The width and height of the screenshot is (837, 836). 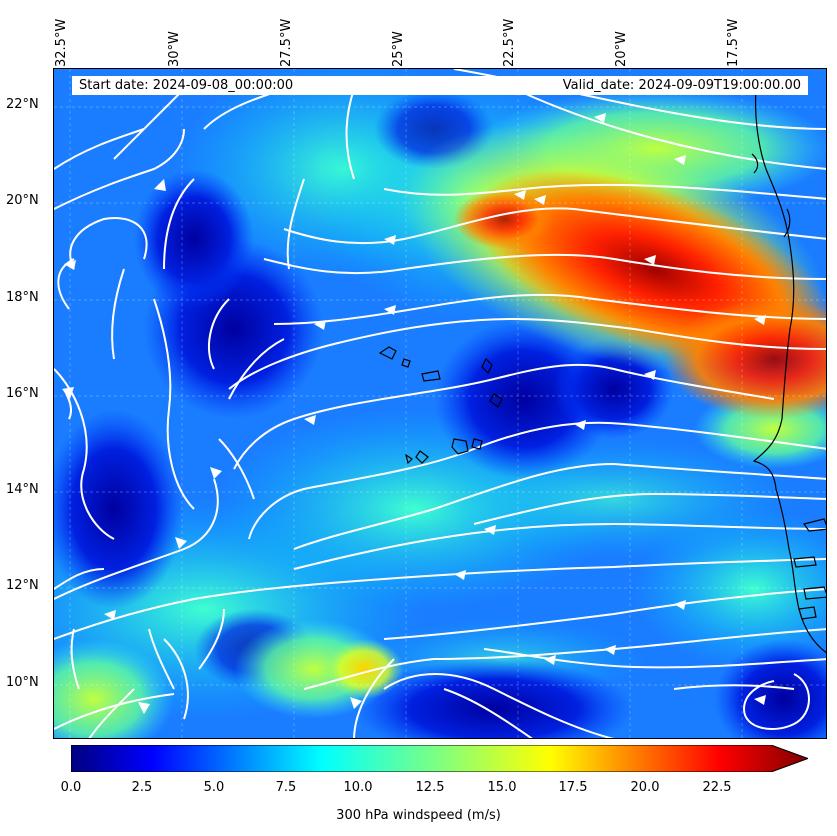 I want to click on lon-label-22-5w: 22.5°W, so click(x=509, y=42).